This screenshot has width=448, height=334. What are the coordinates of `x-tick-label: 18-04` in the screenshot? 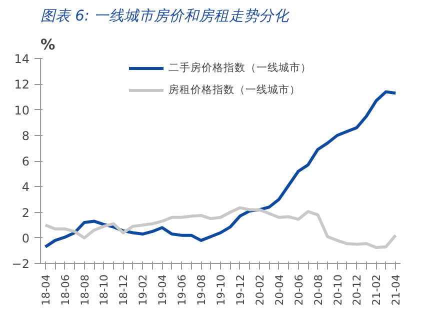 It's located at (45, 290).